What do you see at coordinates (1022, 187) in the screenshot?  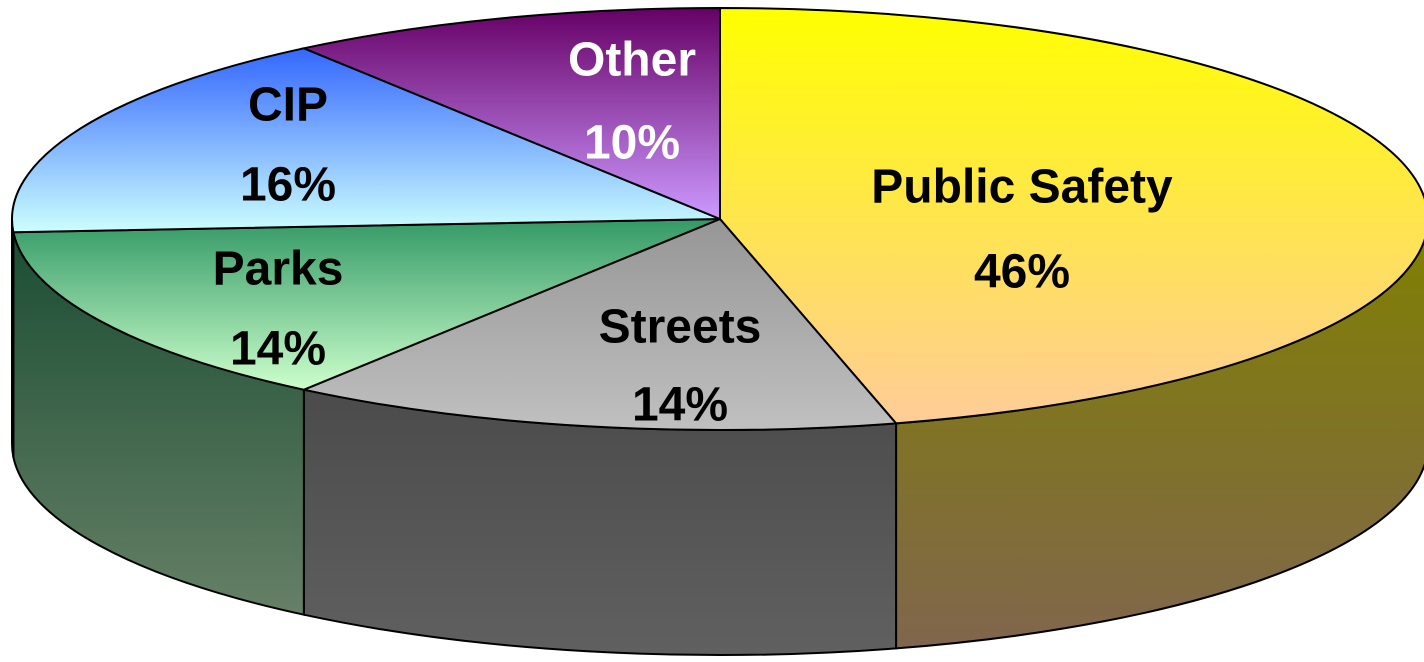 I see `slice-label: Public Safety` at bounding box center [1022, 187].